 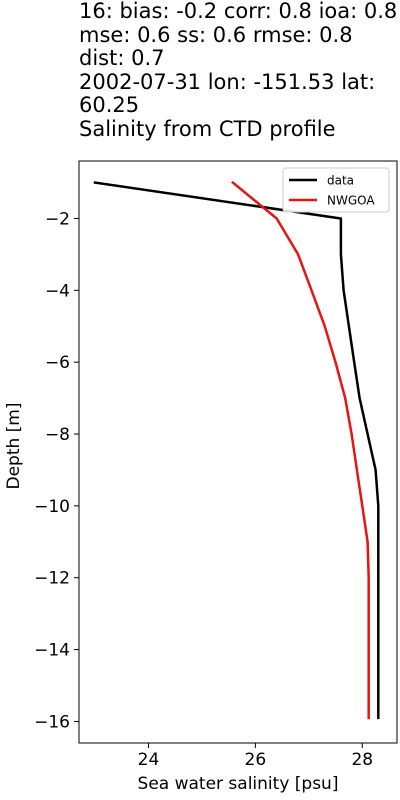 I want to click on x-tick-label: 28, so click(x=362, y=760).